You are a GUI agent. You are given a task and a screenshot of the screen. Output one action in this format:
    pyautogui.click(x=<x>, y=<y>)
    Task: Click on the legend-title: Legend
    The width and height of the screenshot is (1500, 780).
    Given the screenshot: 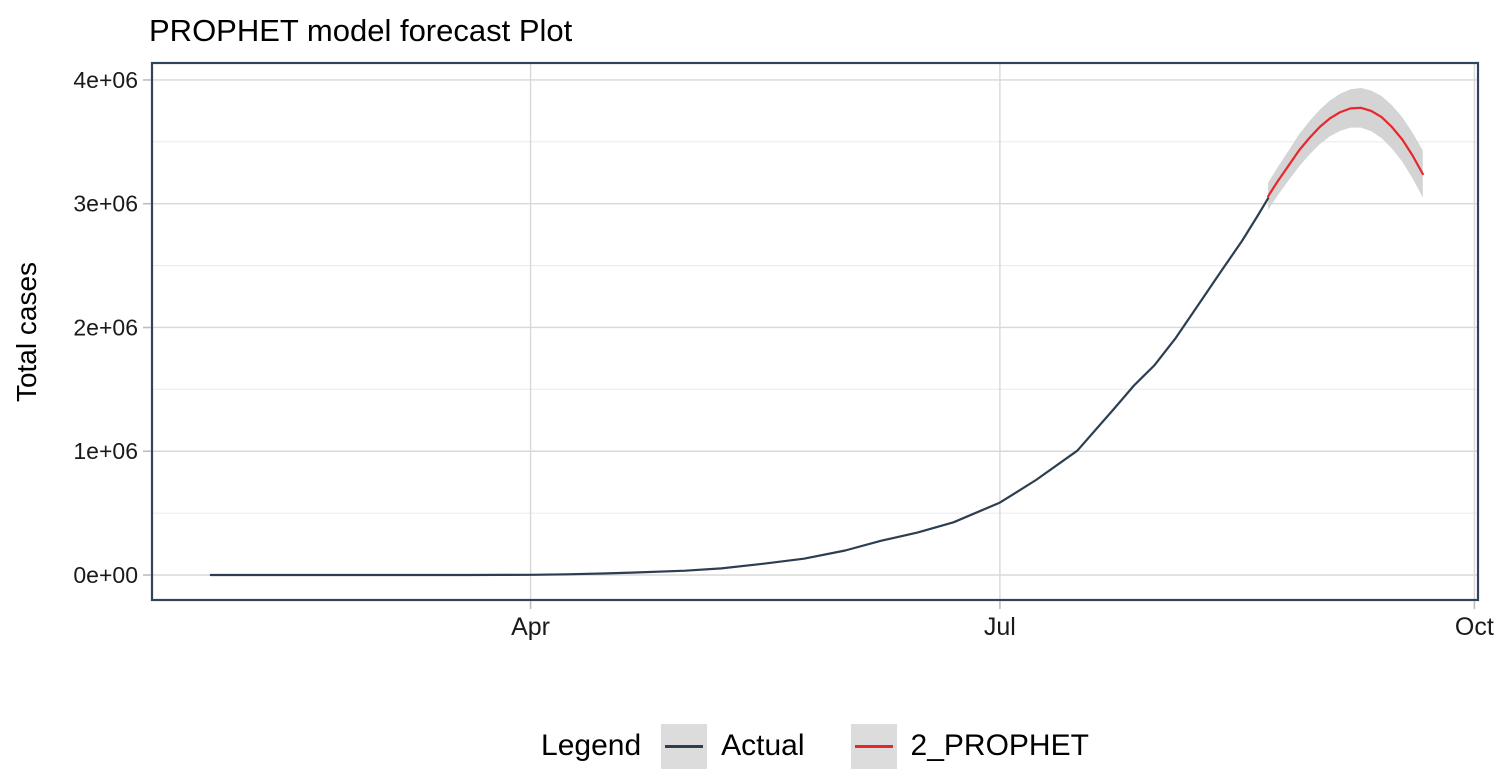 What is the action you would take?
    pyautogui.click(x=591, y=745)
    